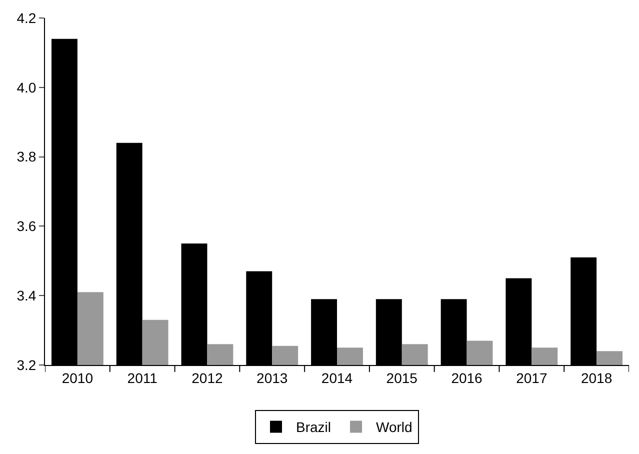 The image size is (639, 454). What do you see at coordinates (532, 378) in the screenshot?
I see `x-tick-label: 2017` at bounding box center [532, 378].